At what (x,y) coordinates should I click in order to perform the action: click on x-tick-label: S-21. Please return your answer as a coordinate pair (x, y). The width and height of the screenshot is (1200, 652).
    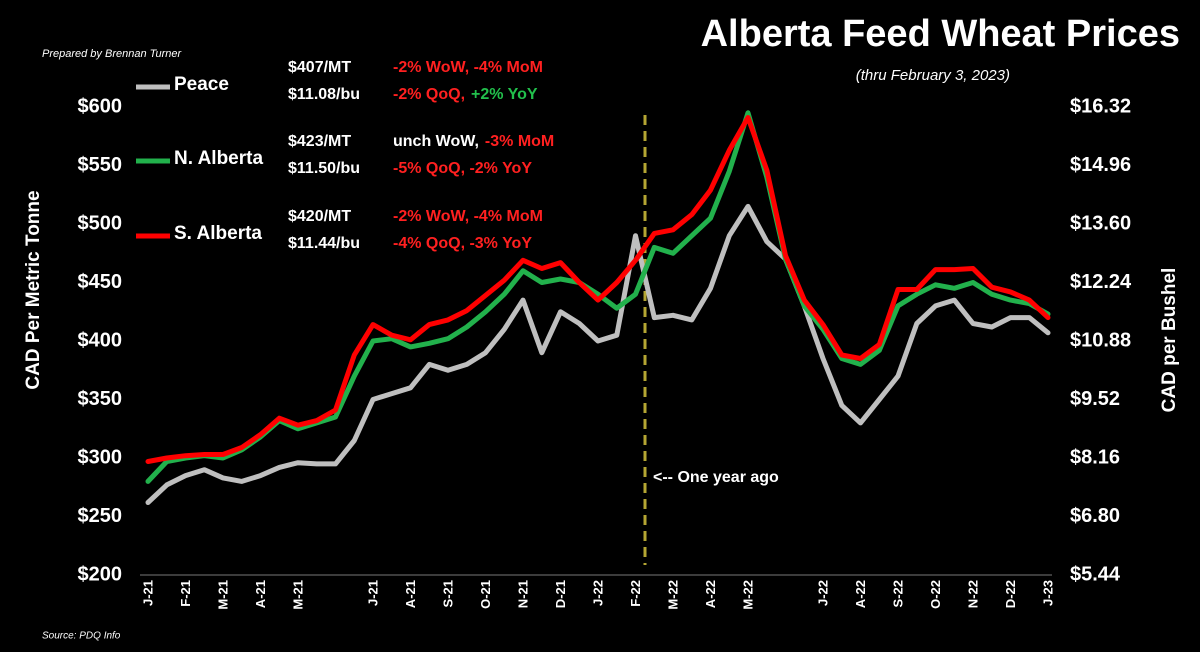
    Looking at the image, I should click on (447, 593).